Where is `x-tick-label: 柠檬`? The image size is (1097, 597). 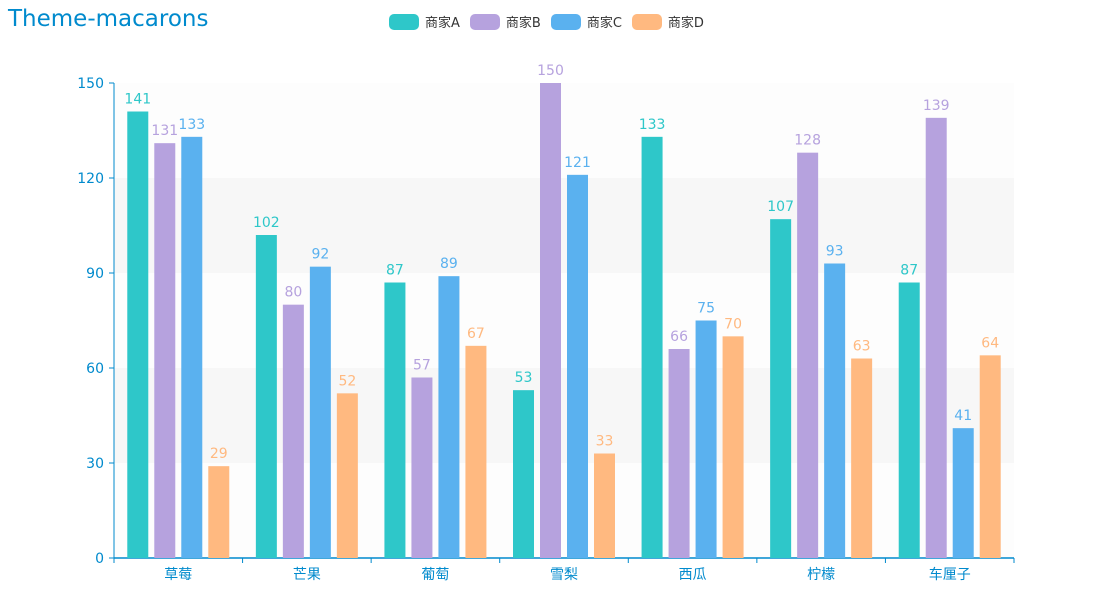
x-tick-label: 柠檬 is located at coordinates (821, 575).